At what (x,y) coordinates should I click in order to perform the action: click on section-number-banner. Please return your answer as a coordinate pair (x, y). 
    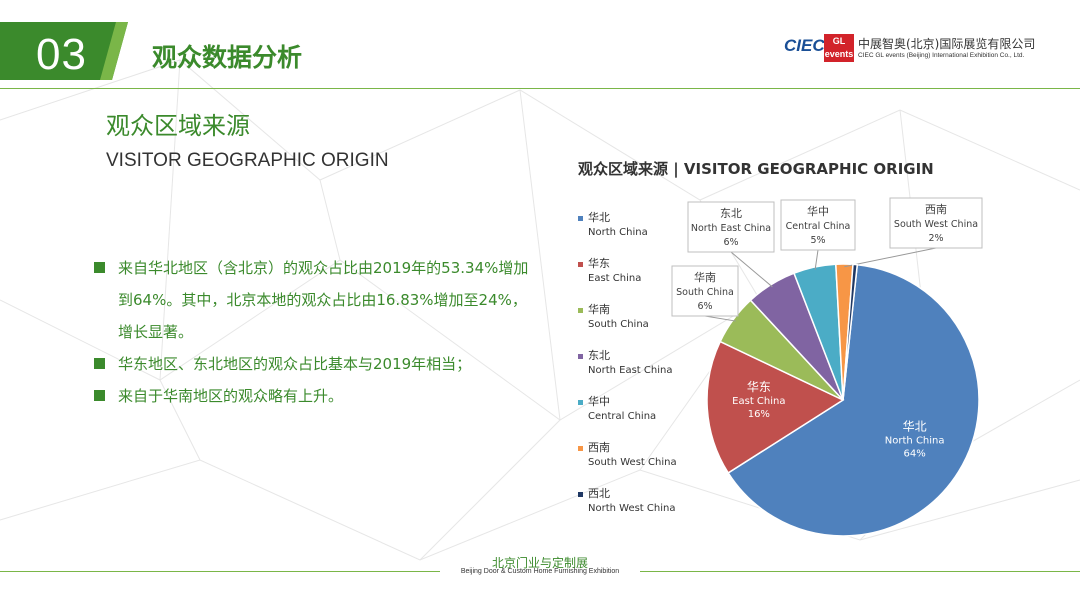
    Looking at the image, I should click on (64, 51).